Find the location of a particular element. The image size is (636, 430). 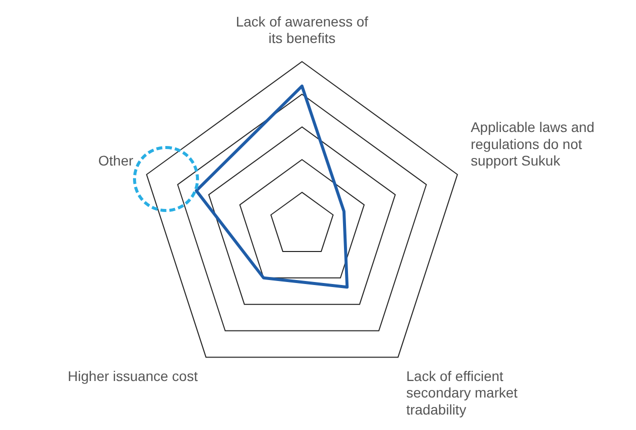

spoke-label: Applicable laws and regulations do not support Sukuk is located at coordinates (532, 144).